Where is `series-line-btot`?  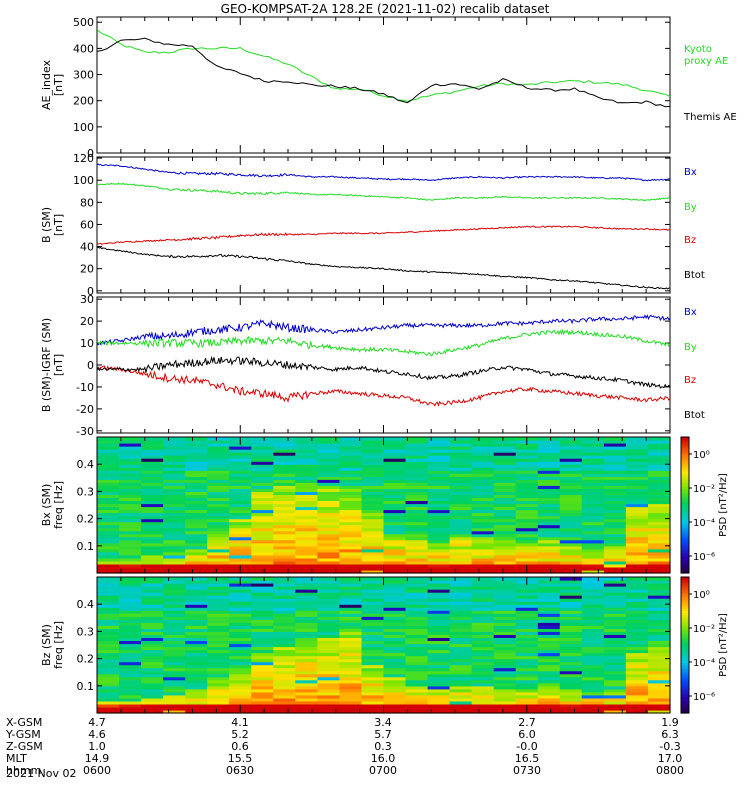
series-line-btot is located at coordinates (383, 268).